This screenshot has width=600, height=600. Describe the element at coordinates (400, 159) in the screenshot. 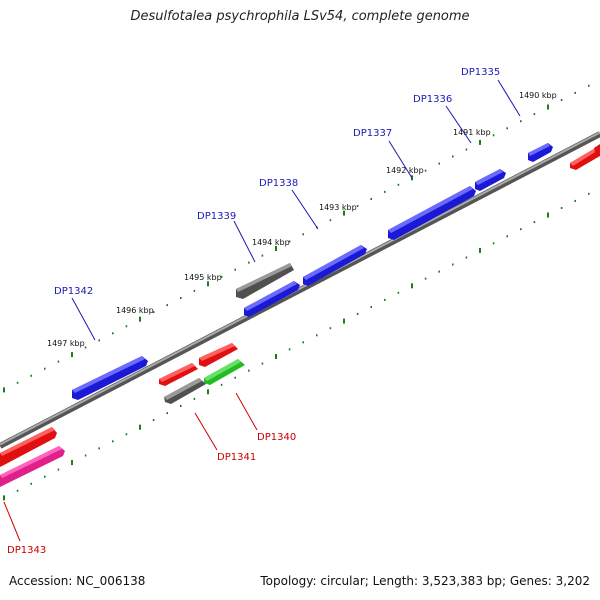

I see `leader-line-dp1337` at that location.